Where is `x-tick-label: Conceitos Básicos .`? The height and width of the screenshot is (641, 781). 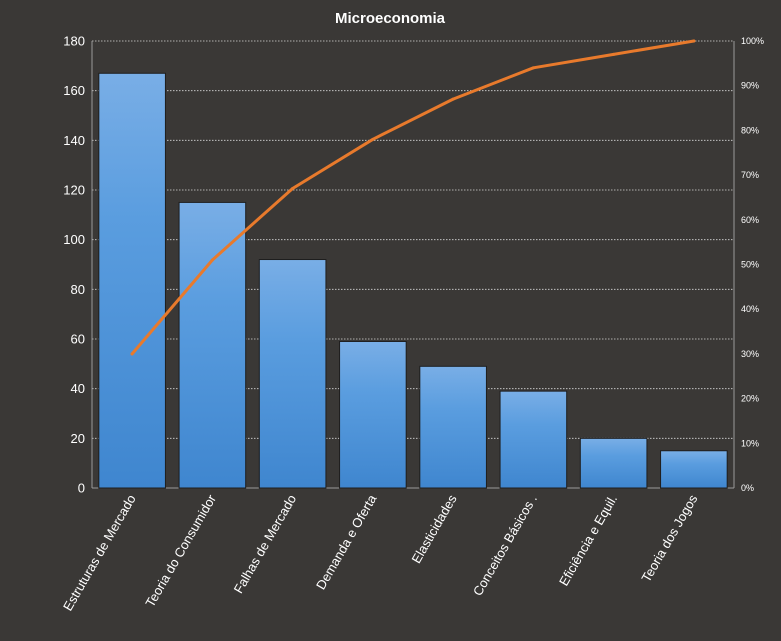 x-tick-label: Conceitos Básicos . is located at coordinates (505, 545).